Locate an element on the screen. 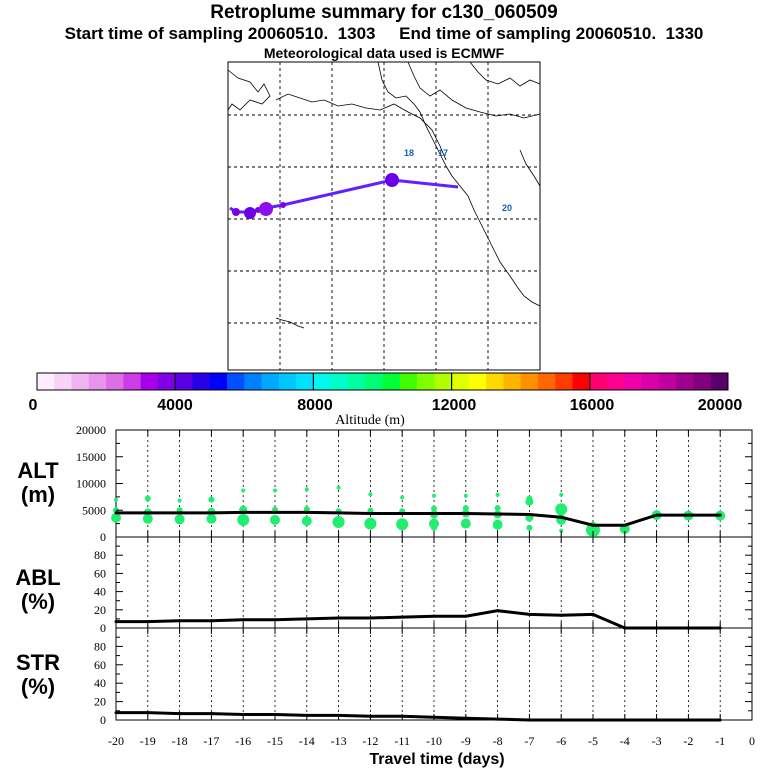 The width and height of the screenshot is (768, 768). y-tick-label: 10000 is located at coordinates (91, 484).